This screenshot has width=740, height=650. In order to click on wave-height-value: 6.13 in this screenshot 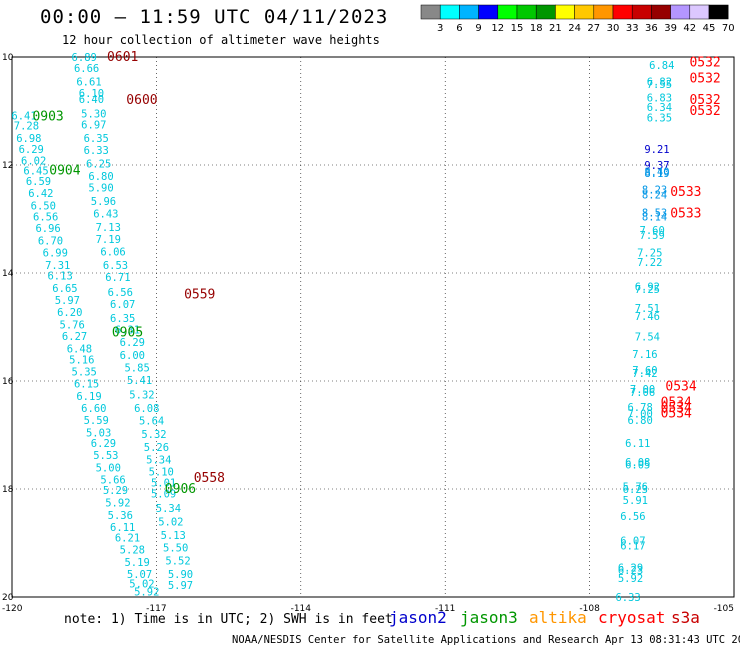, I will do `click(59, 277)`.